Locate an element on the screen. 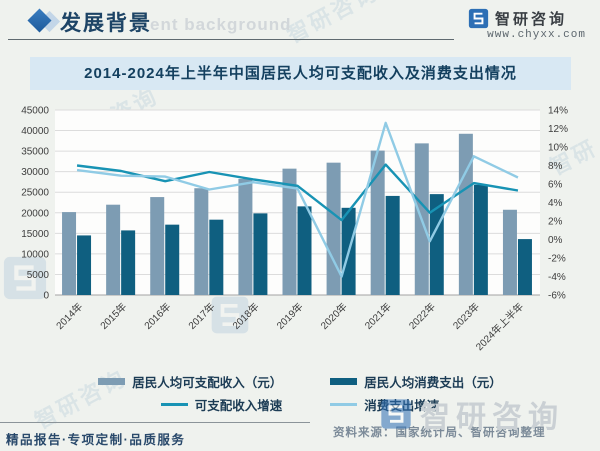 This screenshot has height=451, width=600. left-axis-tick-label: 40000 is located at coordinates (35, 131).